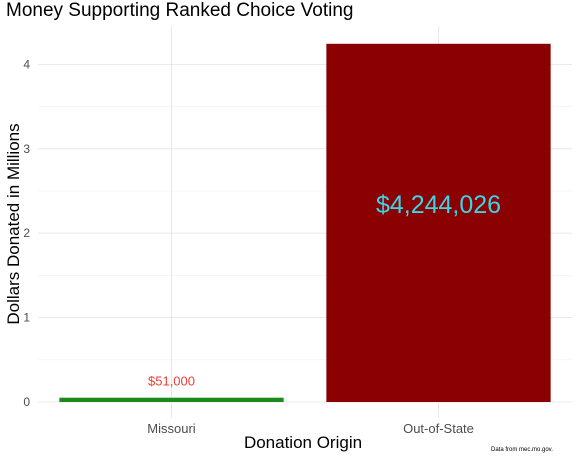 This screenshot has width=578, height=458. I want to click on chart-title: Money Supporting Ranked Choice Voting, so click(180, 10).